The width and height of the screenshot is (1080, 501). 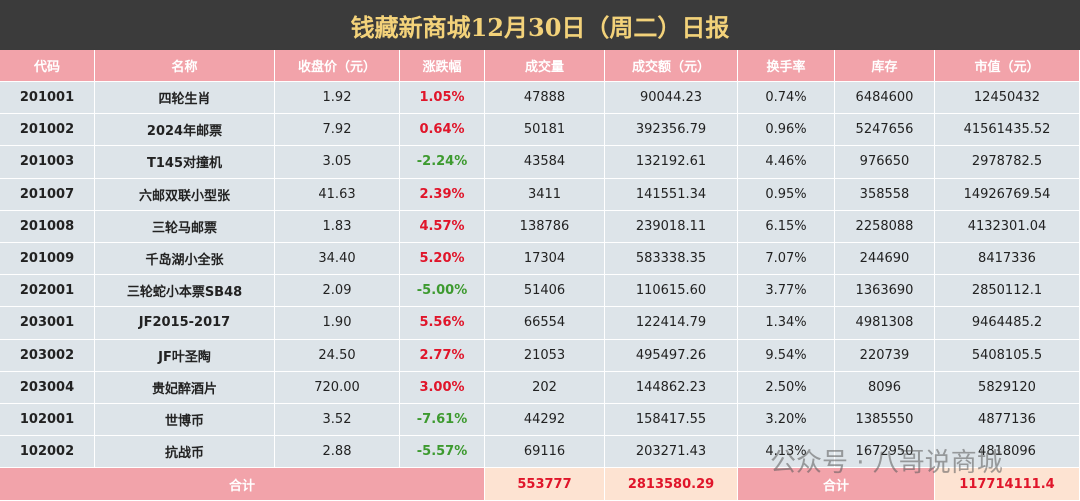 What do you see at coordinates (337, 66) in the screenshot?
I see `column-header: 收盘价（元）` at bounding box center [337, 66].